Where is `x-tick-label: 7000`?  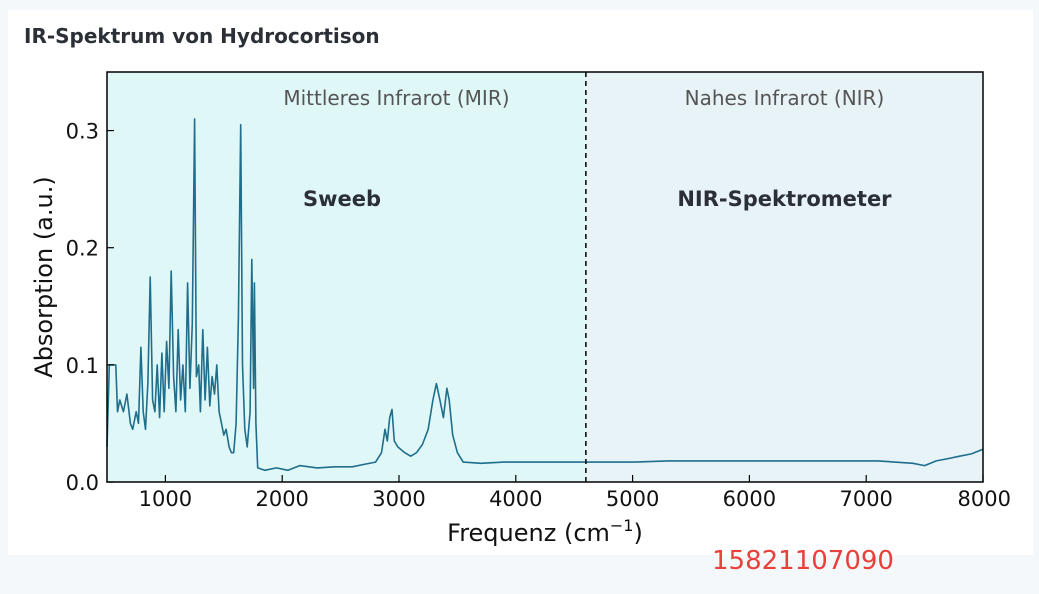 x-tick-label: 7000 is located at coordinates (865, 499).